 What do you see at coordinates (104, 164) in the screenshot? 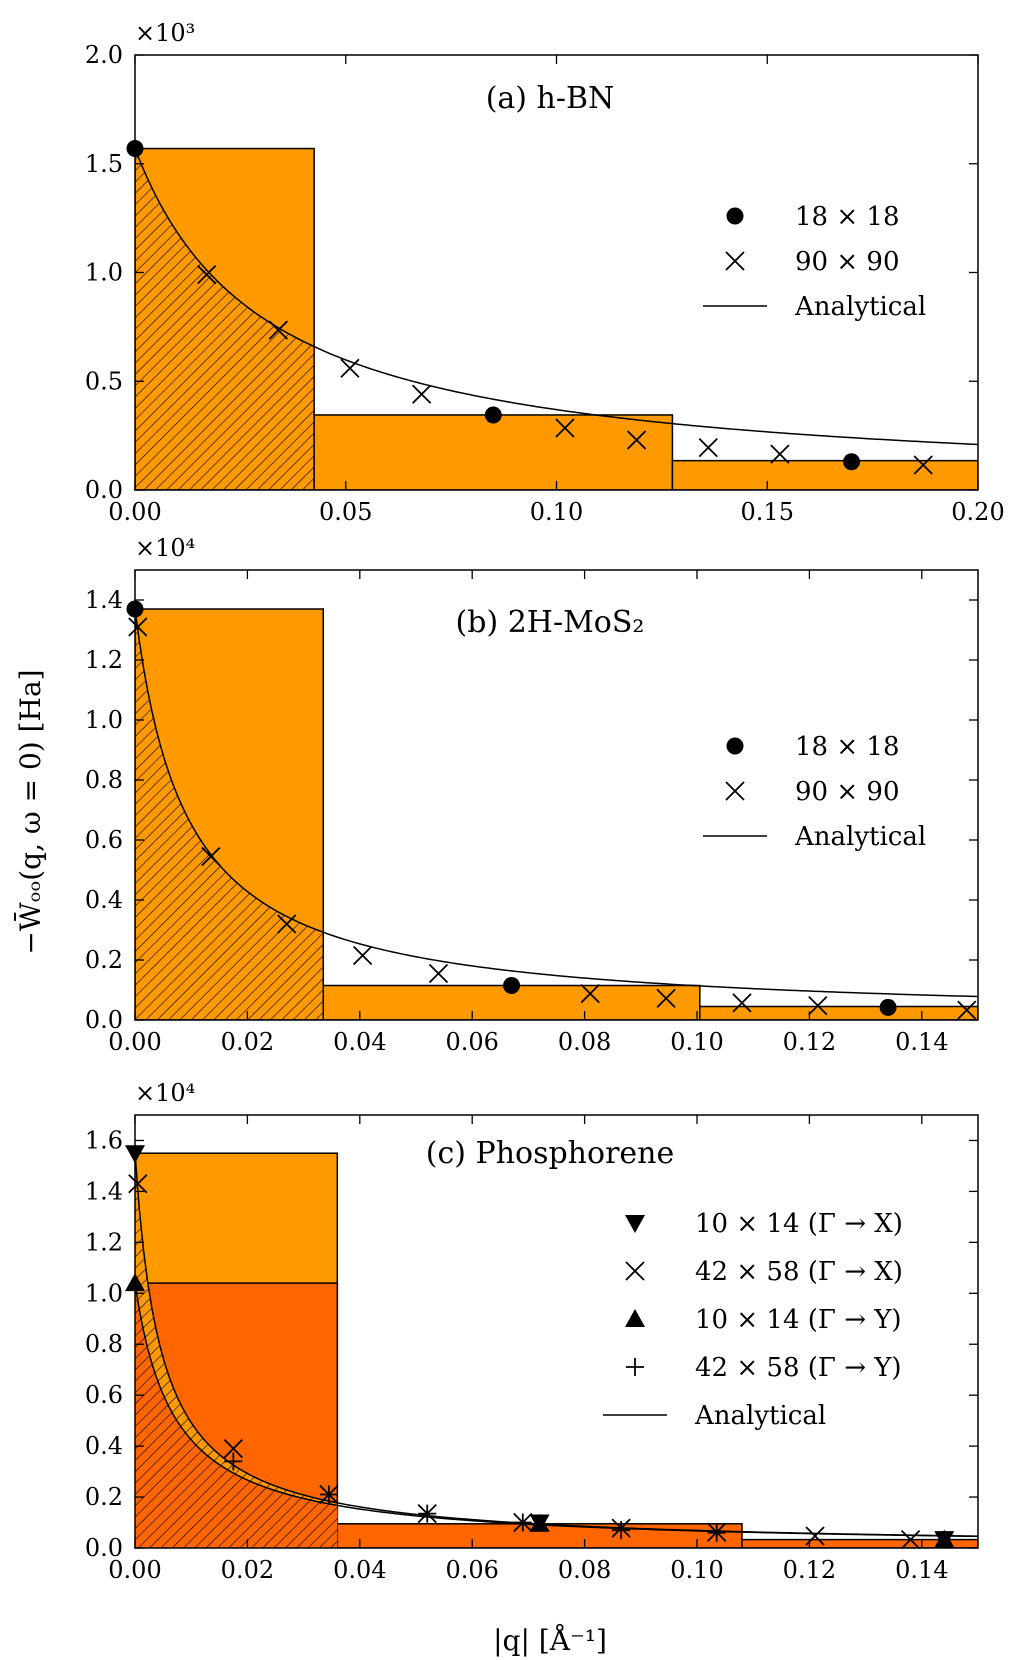
I see `y-tick-label: 1.5` at bounding box center [104, 164].